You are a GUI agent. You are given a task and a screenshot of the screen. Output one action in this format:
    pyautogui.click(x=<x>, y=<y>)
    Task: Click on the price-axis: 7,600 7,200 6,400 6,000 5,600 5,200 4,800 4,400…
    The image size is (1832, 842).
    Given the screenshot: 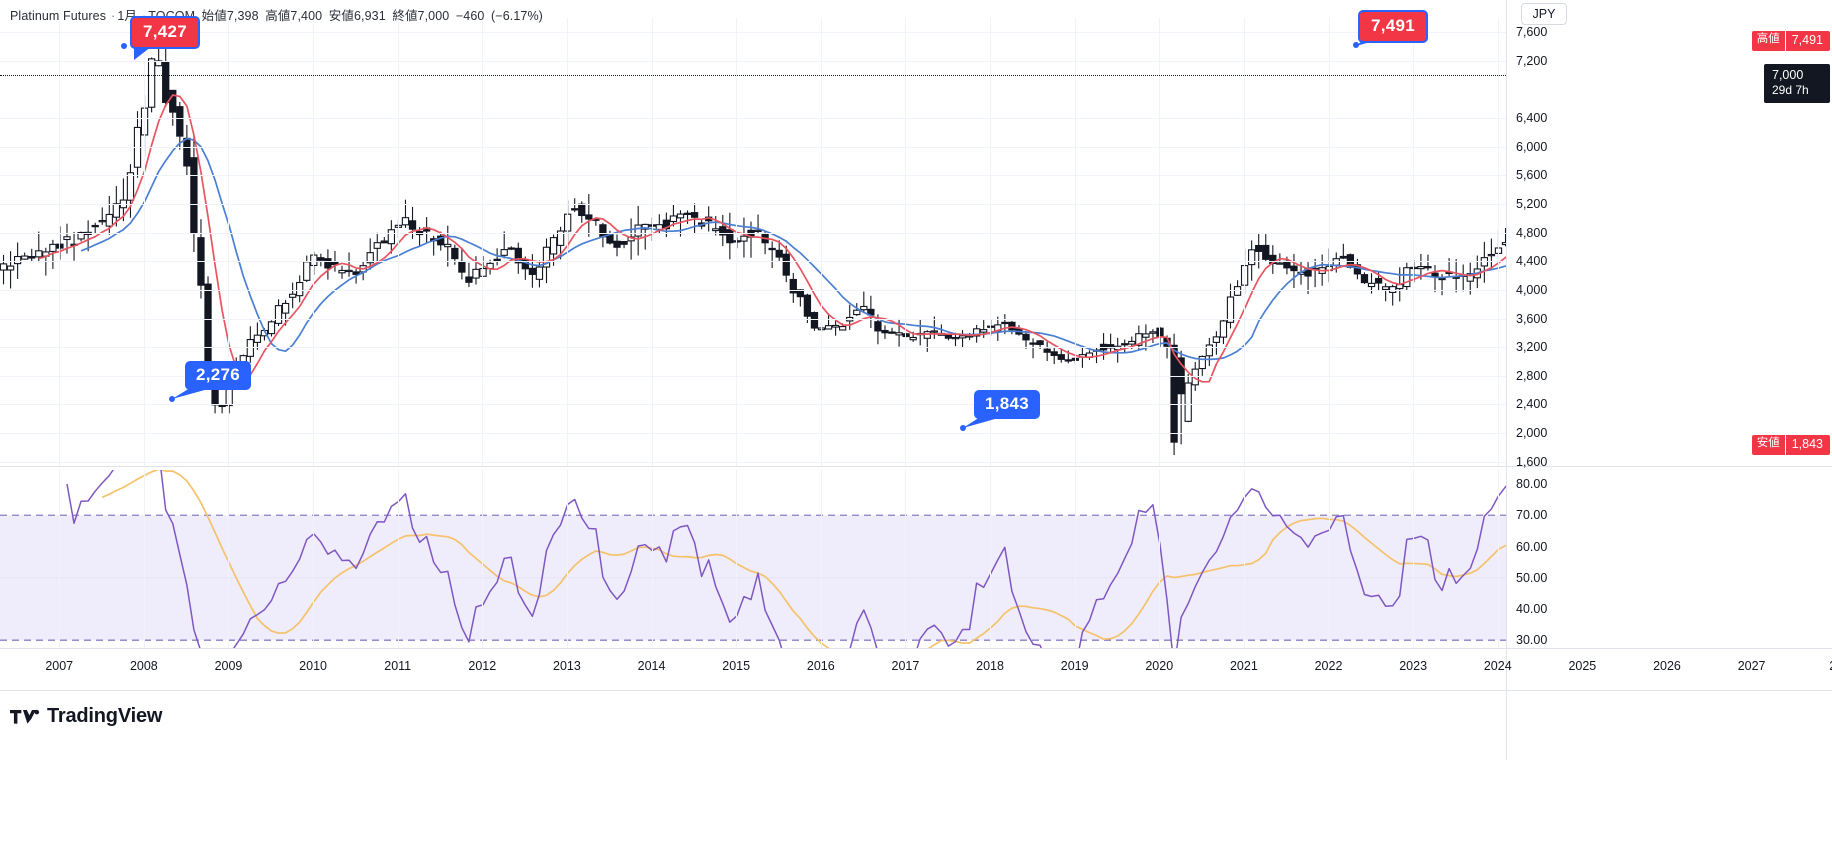 What is the action you would take?
    pyautogui.click(x=1669, y=243)
    